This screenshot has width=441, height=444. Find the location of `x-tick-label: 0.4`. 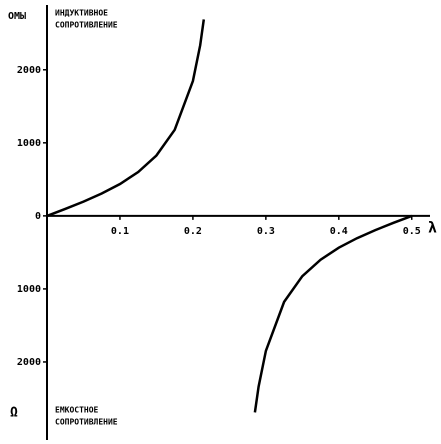

x-tick-label: 0.4 is located at coordinates (339, 231).